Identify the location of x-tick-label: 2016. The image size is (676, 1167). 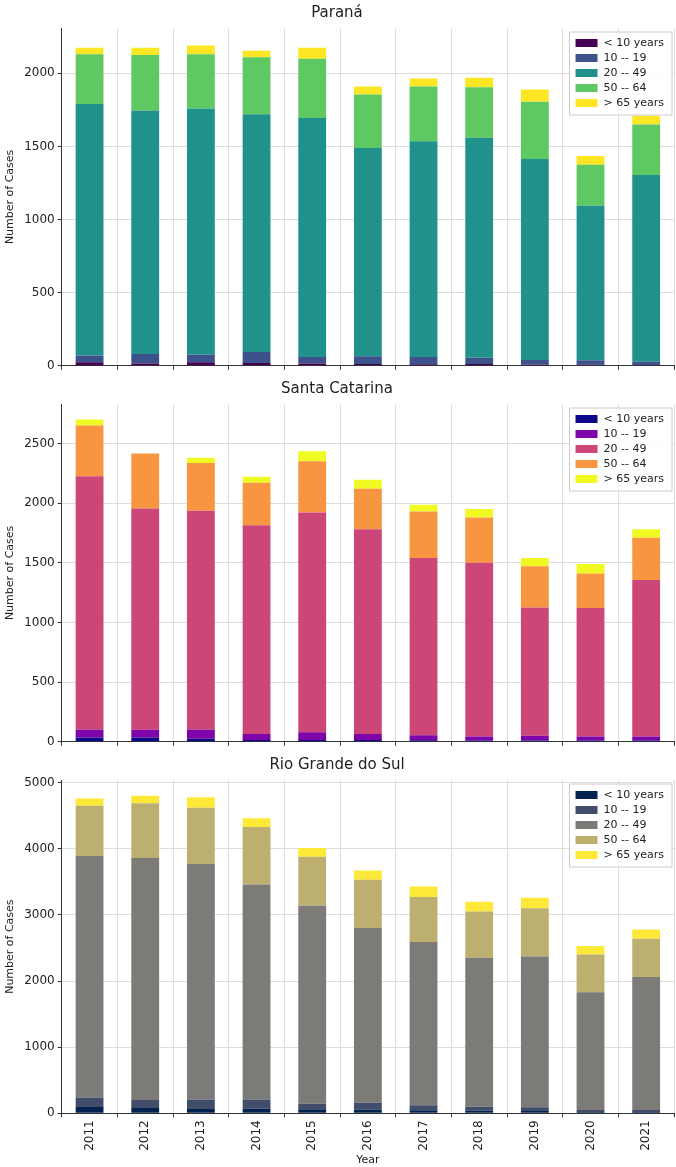
(366, 1135).